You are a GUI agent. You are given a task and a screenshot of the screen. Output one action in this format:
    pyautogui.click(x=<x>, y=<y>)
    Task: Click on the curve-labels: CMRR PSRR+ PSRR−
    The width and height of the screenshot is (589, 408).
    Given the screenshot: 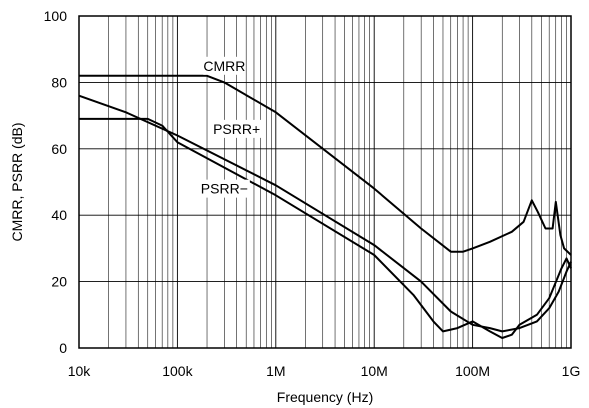 What is the action you would take?
    pyautogui.click(x=230, y=127)
    